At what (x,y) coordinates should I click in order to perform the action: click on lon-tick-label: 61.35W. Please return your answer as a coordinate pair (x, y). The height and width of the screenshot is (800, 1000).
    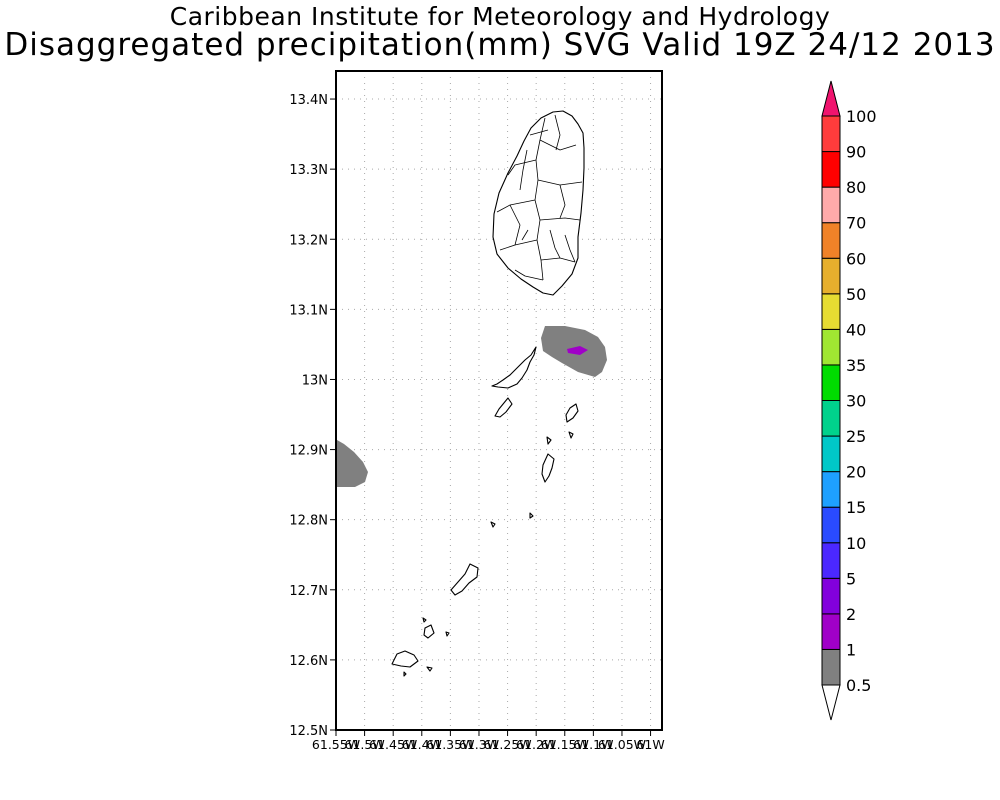
    Looking at the image, I should click on (450, 744).